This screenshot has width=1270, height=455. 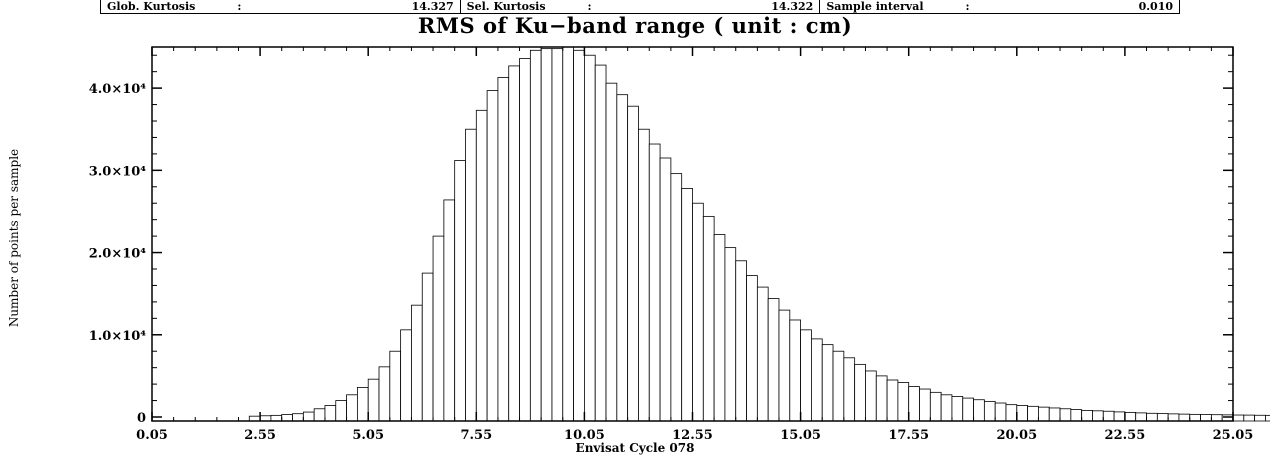 What do you see at coordinates (800, 435) in the screenshot?
I see `x-tick-label: 15.05` at bounding box center [800, 435].